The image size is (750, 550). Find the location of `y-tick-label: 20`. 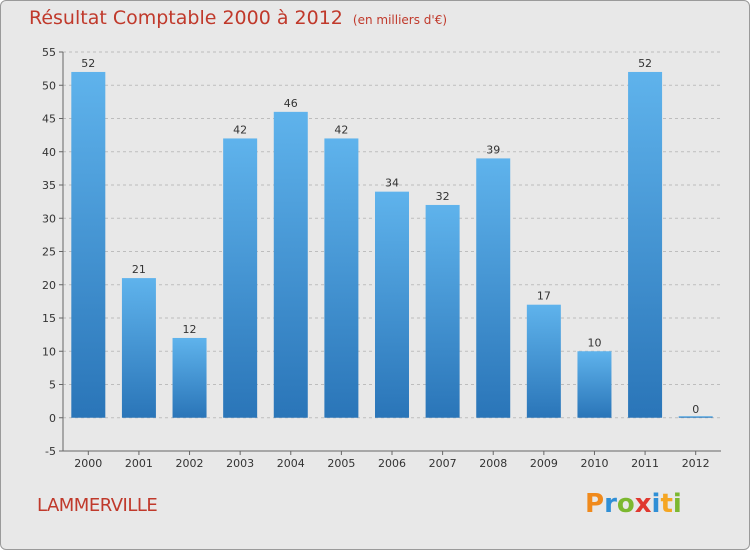

y-tick-label: 20 is located at coordinates (49, 285).